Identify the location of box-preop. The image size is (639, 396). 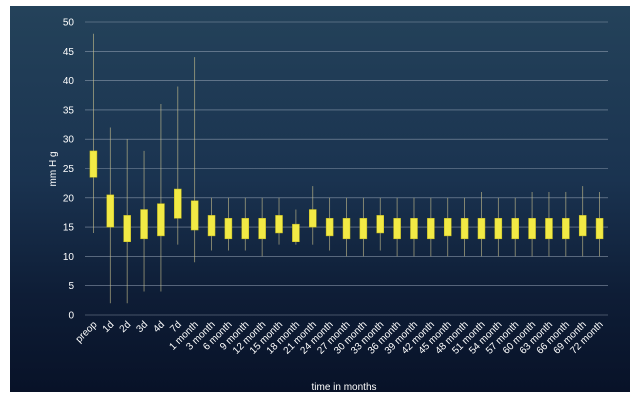
(93, 164).